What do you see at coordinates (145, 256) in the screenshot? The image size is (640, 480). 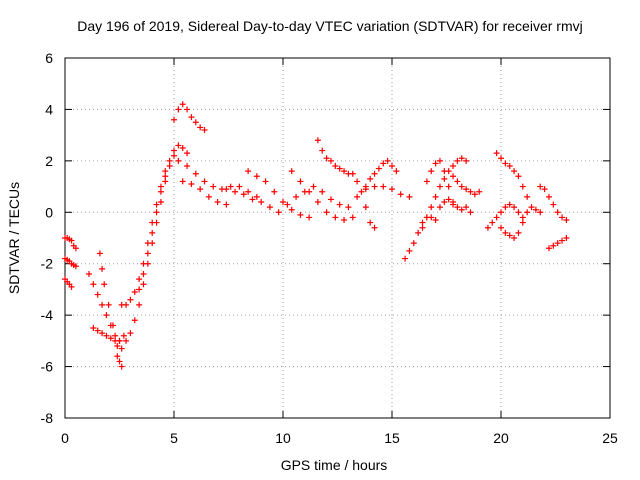 I see `series-arc-g` at bounding box center [145, 256].